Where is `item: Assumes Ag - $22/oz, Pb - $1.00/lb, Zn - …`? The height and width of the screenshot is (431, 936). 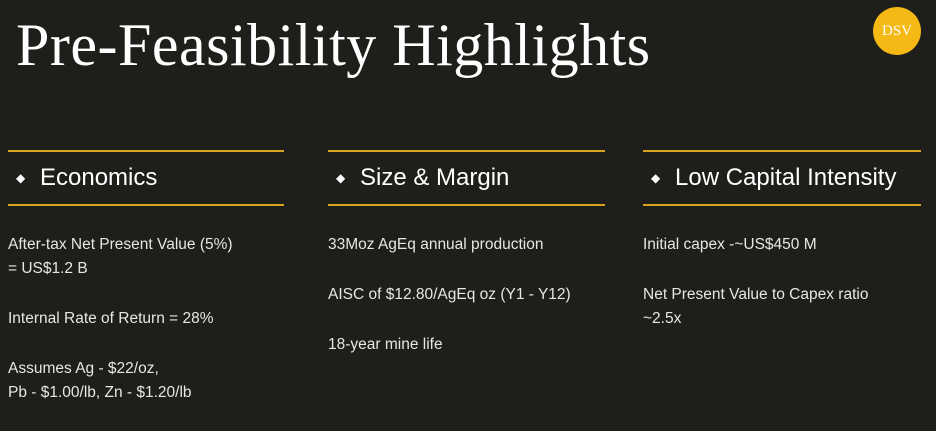 item: Assumes Ag - $22/oz, Pb - $1.00/lb, Zn - … is located at coordinates (146, 381).